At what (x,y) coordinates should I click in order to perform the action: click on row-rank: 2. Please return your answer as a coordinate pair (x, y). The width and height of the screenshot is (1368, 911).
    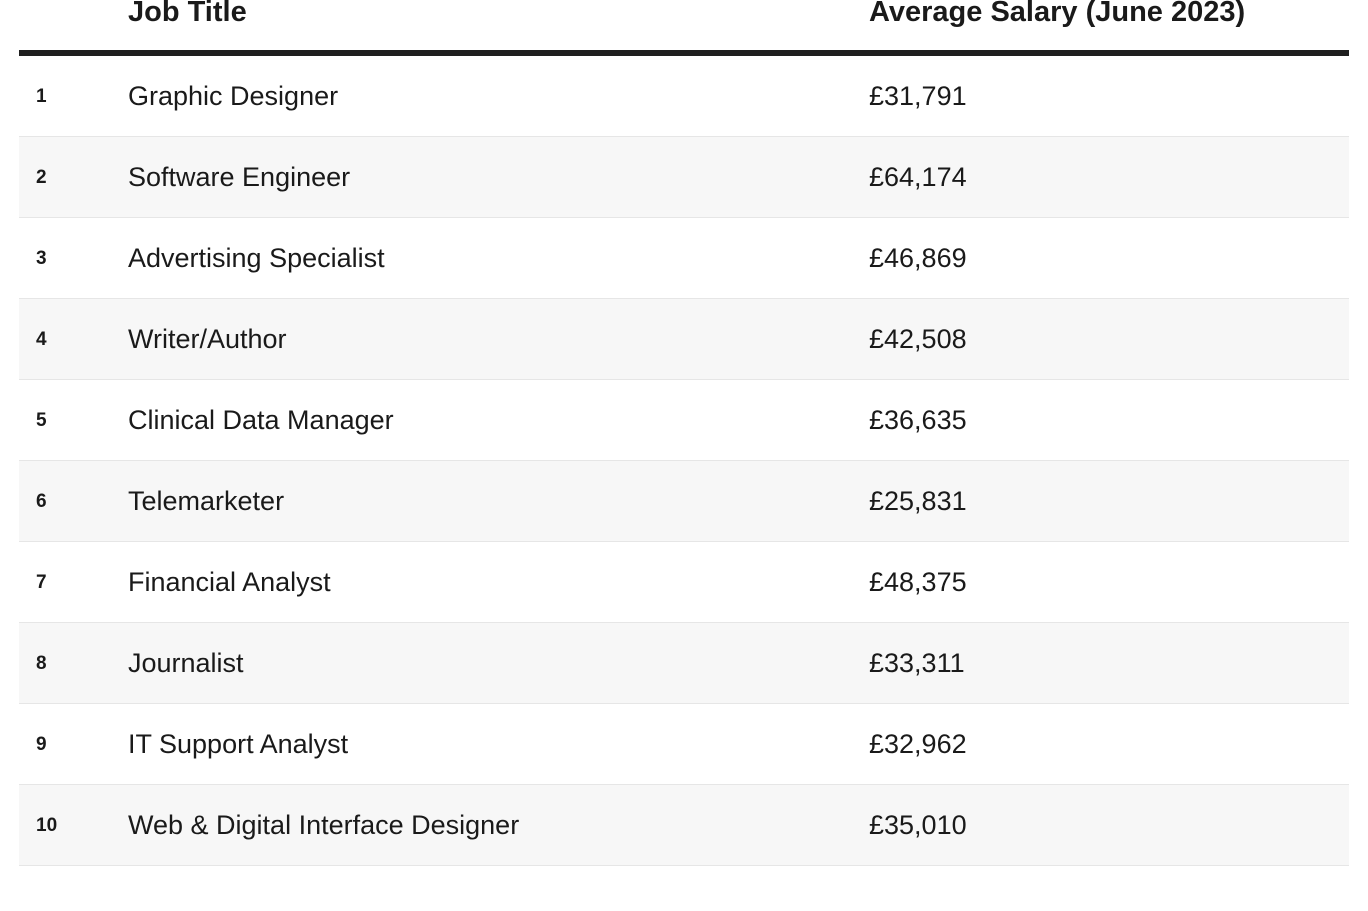
    Looking at the image, I should click on (41, 177).